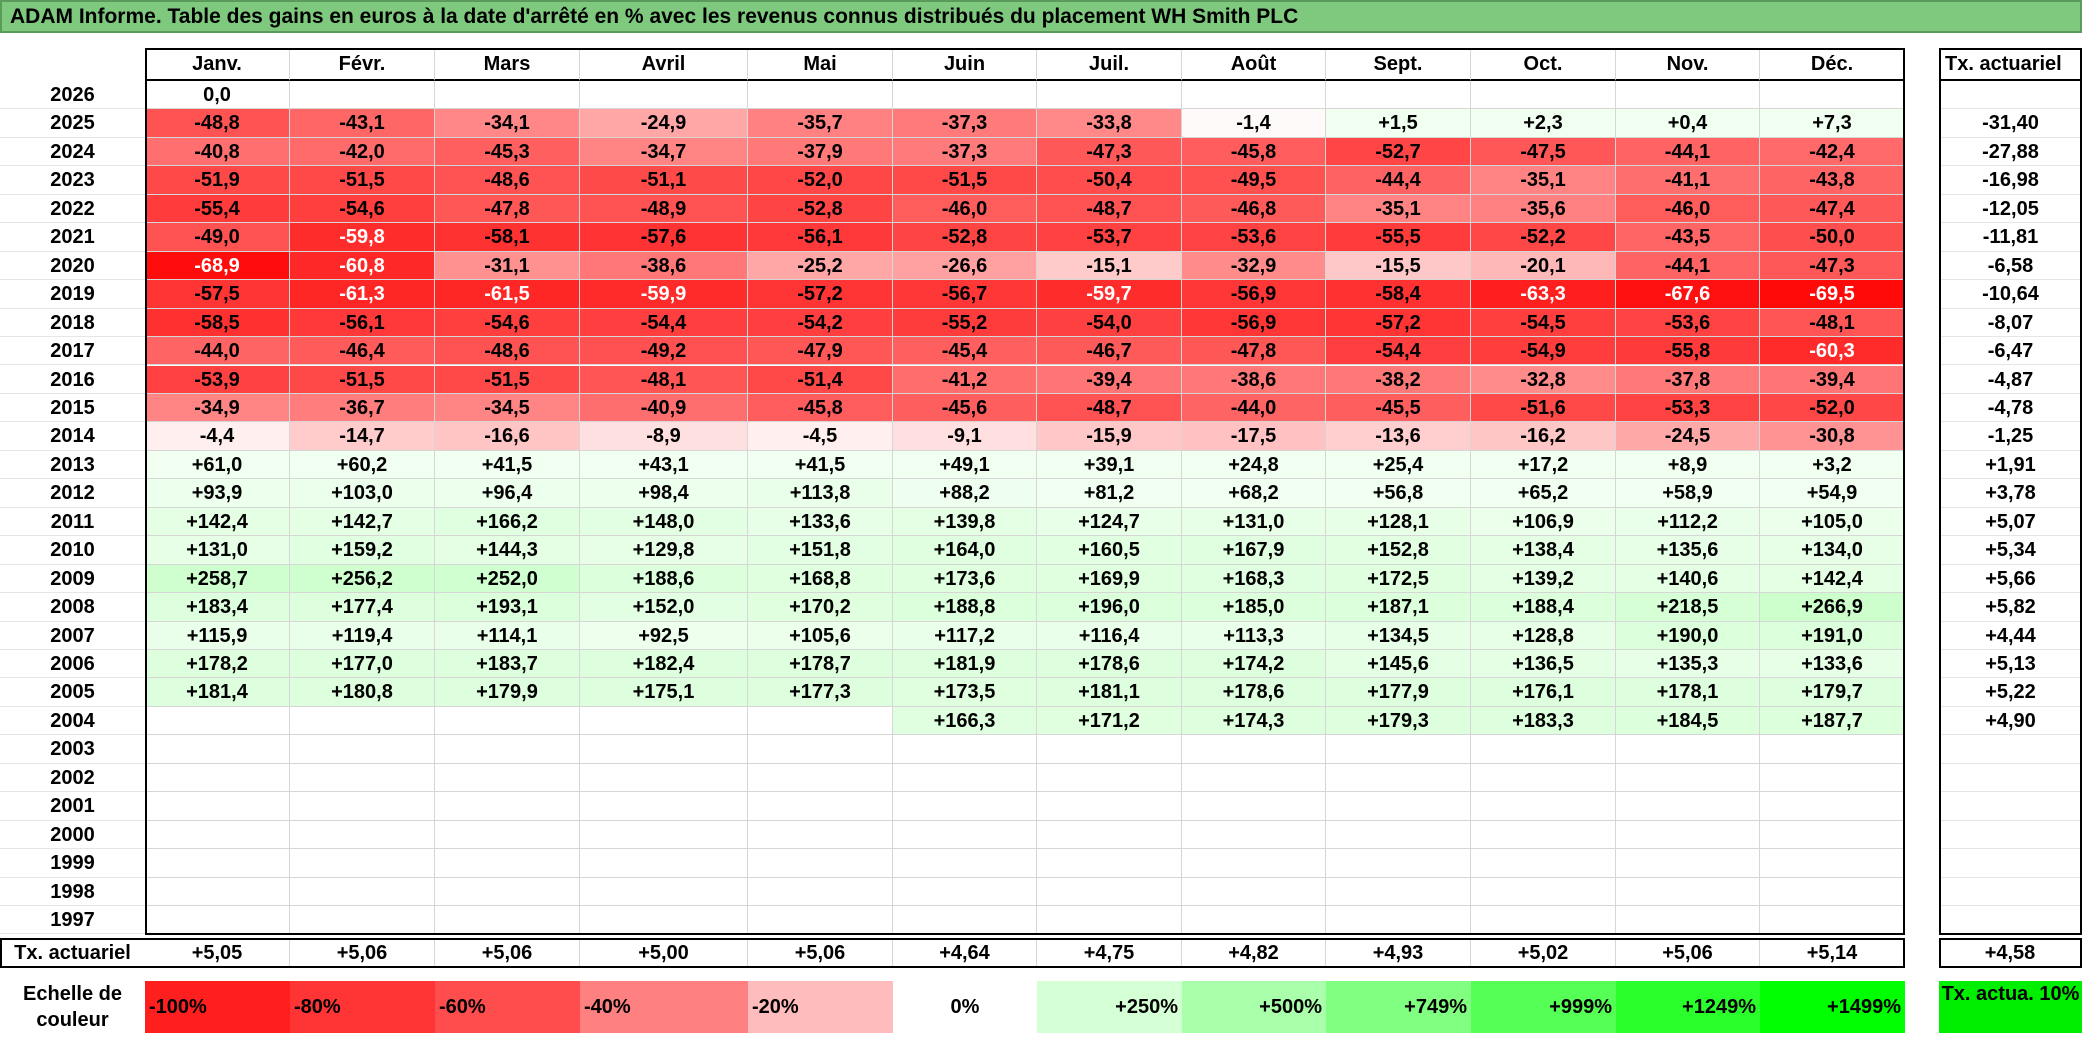  Describe the element at coordinates (507, 607) in the screenshot. I see `table-cell: +193,1` at that location.